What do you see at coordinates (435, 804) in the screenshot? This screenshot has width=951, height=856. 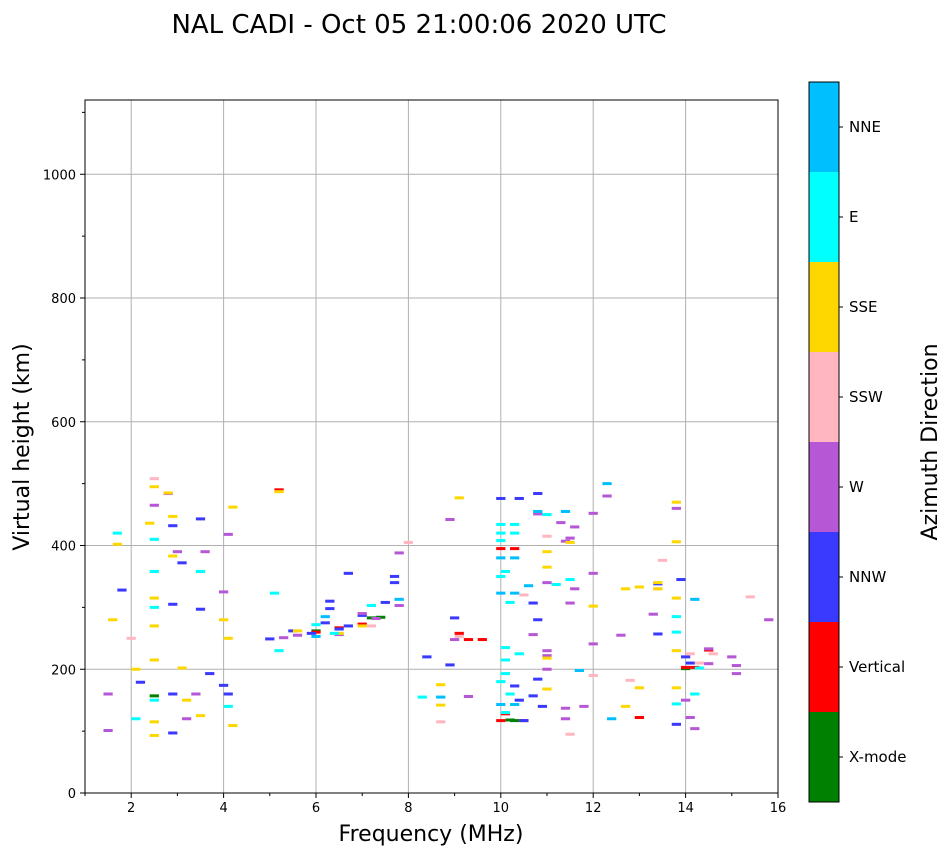 I see `x-axis-ticks: 2 4 6 8 10 12 14 16` at bounding box center [435, 804].